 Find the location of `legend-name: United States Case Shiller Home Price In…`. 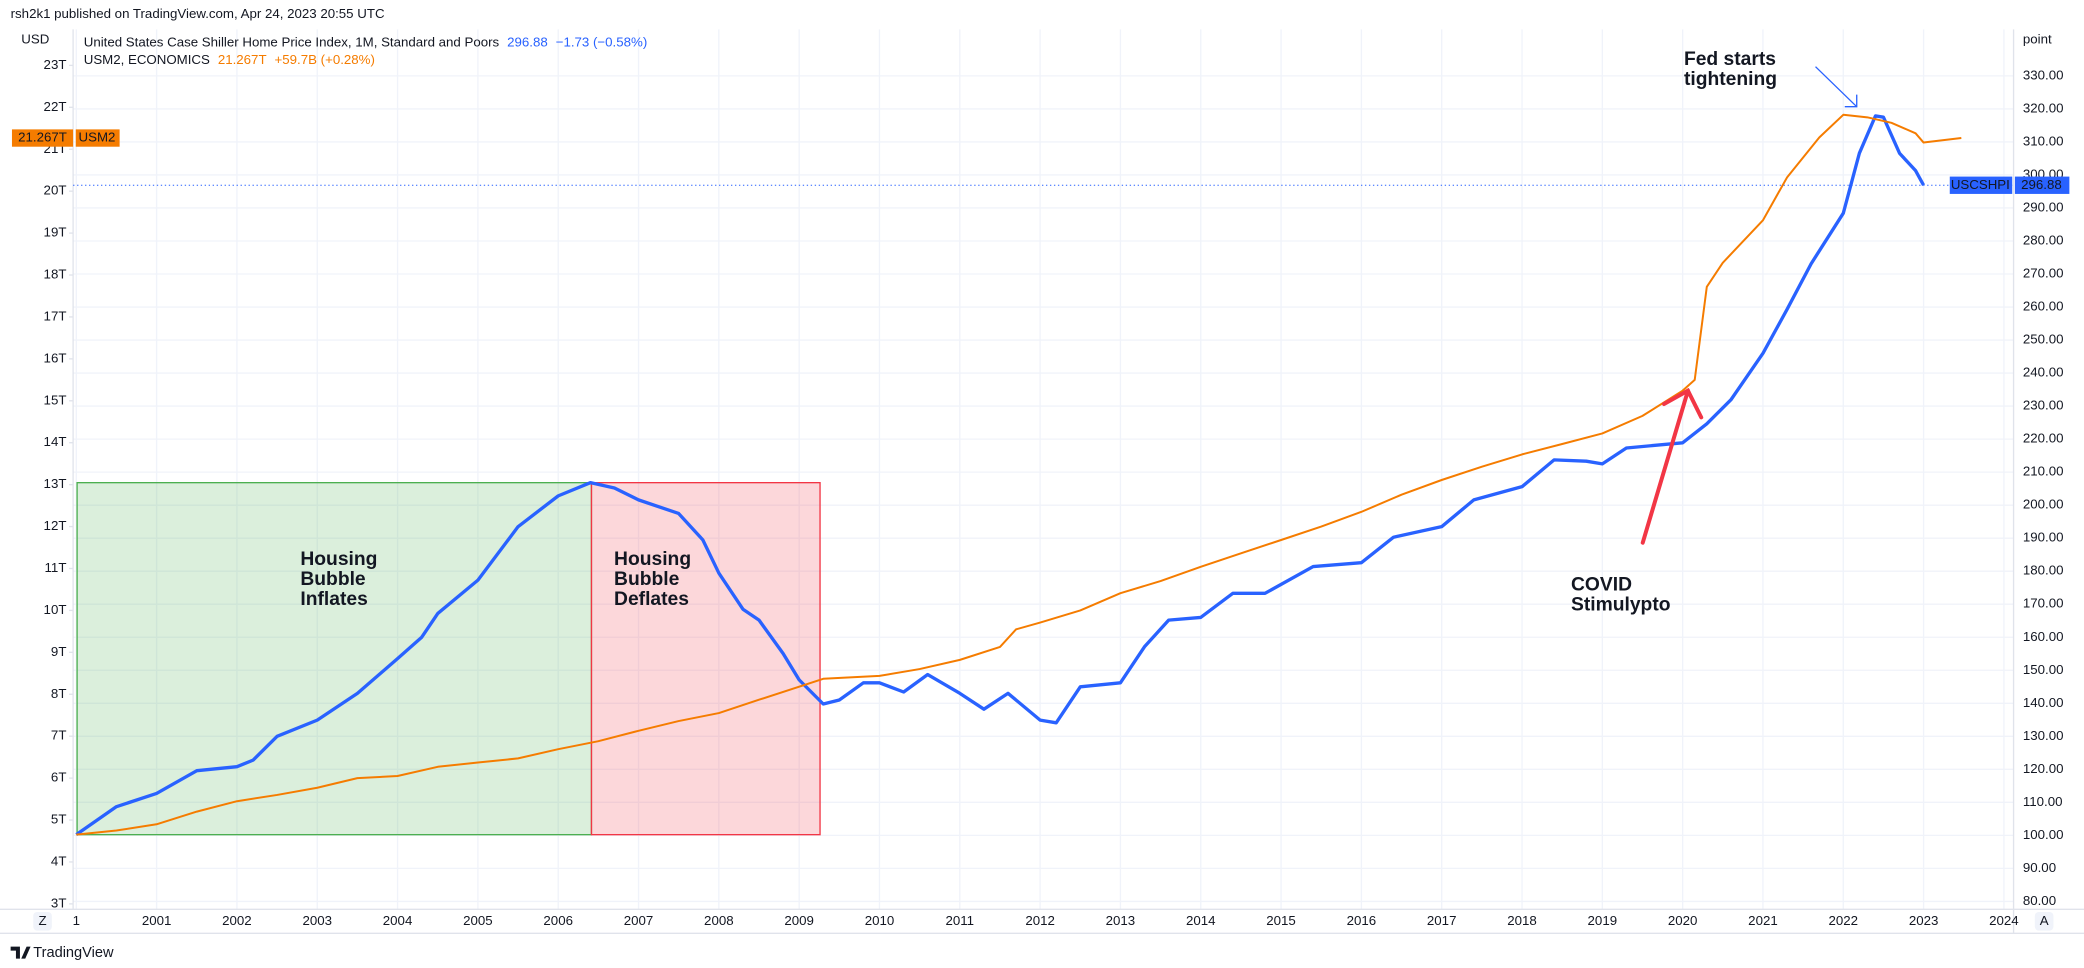

legend-name: United States Case Shiller Home Price In… is located at coordinates (292, 41).